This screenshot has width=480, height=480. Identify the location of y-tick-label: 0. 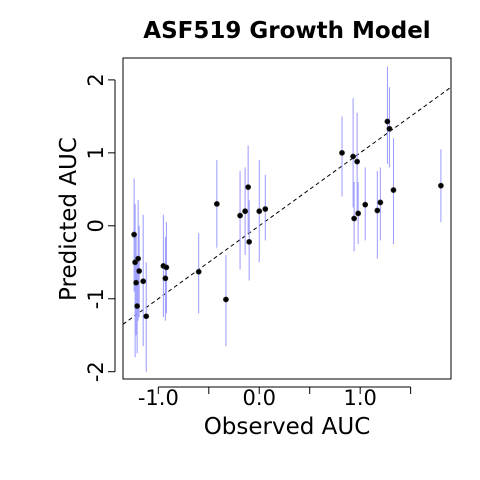
(96, 225).